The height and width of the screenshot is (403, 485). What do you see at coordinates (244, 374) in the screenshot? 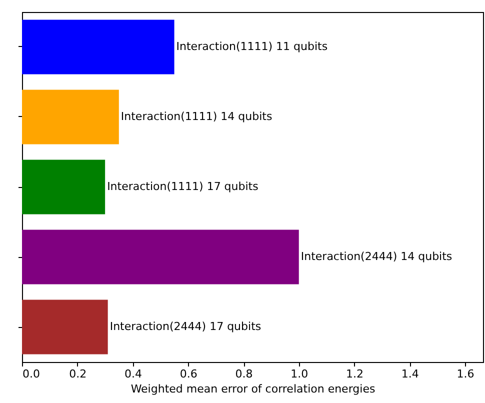
I see `x-tick-label: 0.8` at bounding box center [244, 374].